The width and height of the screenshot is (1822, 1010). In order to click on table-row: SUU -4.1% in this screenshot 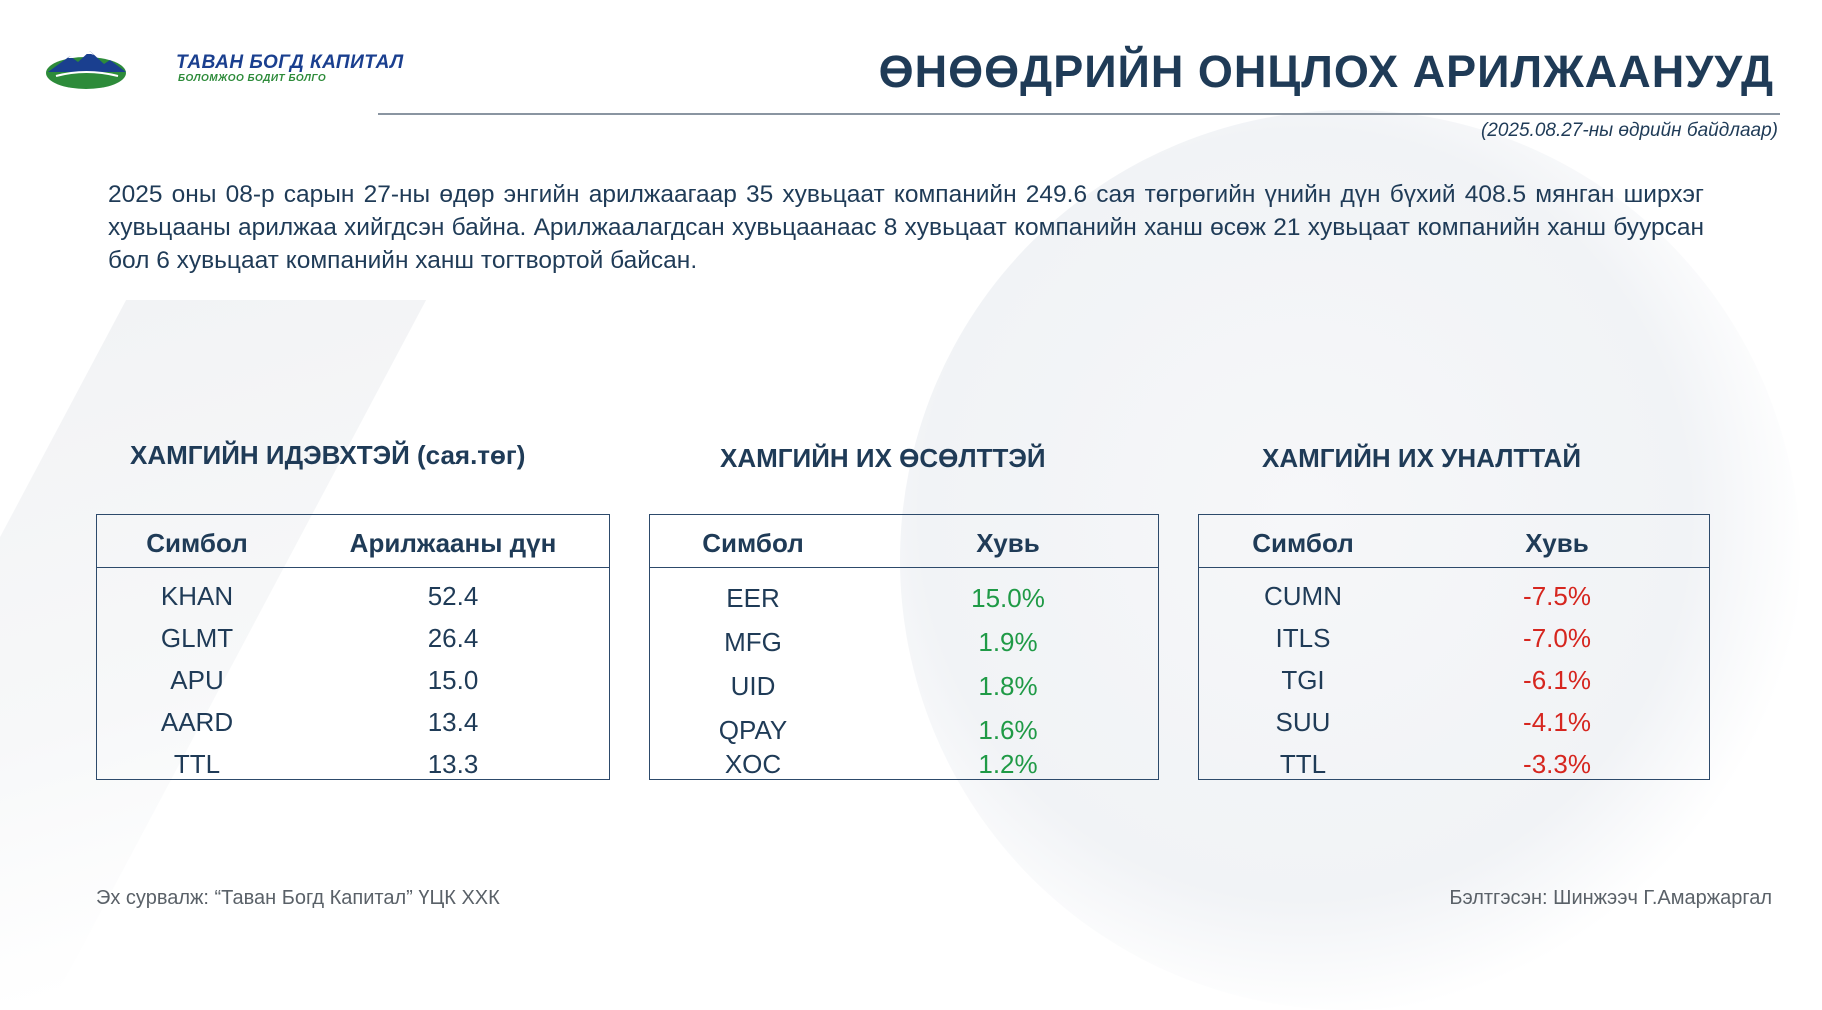, I will do `click(1454, 722)`.